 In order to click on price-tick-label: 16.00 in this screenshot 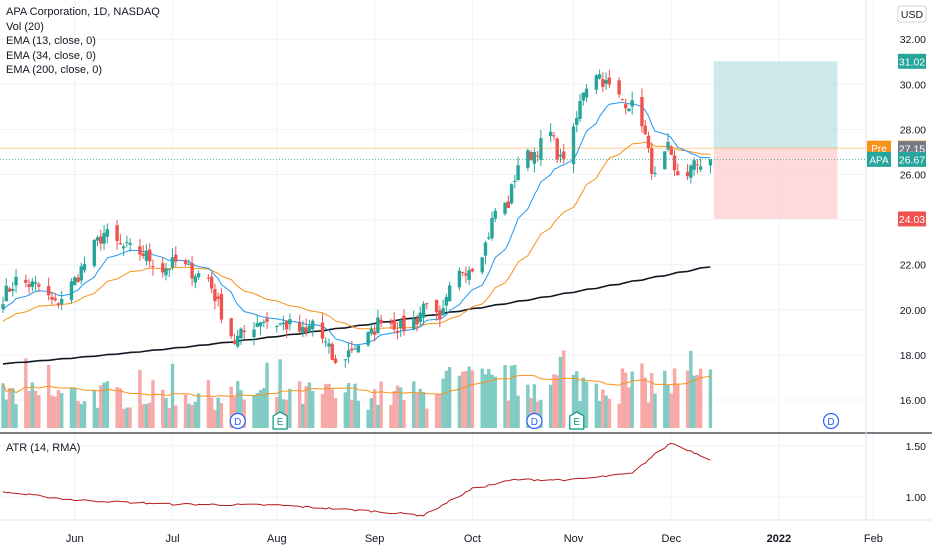, I will do `click(913, 401)`.